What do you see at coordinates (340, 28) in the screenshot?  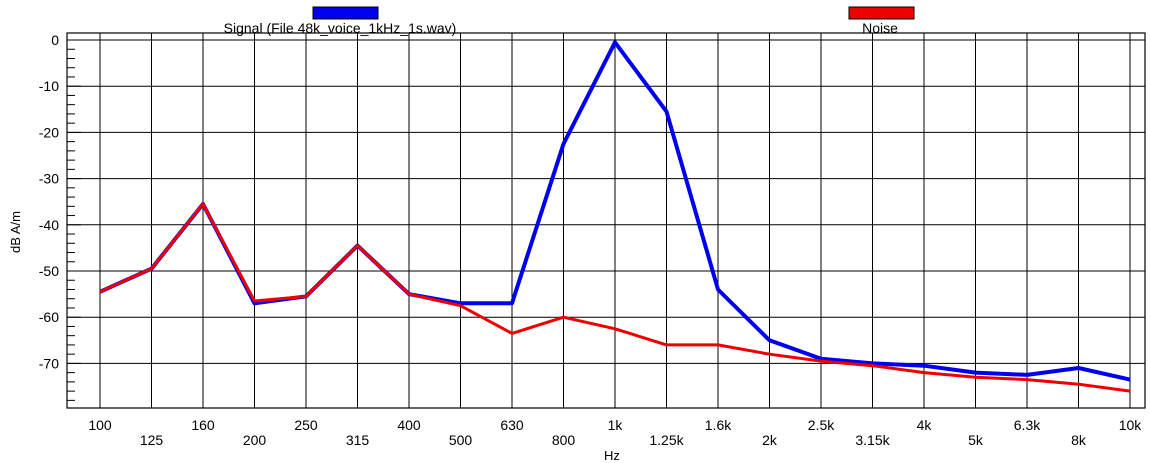 I see `legend-label: Signal (File 48k_voice_1kHz_1s.wav)` at bounding box center [340, 28].